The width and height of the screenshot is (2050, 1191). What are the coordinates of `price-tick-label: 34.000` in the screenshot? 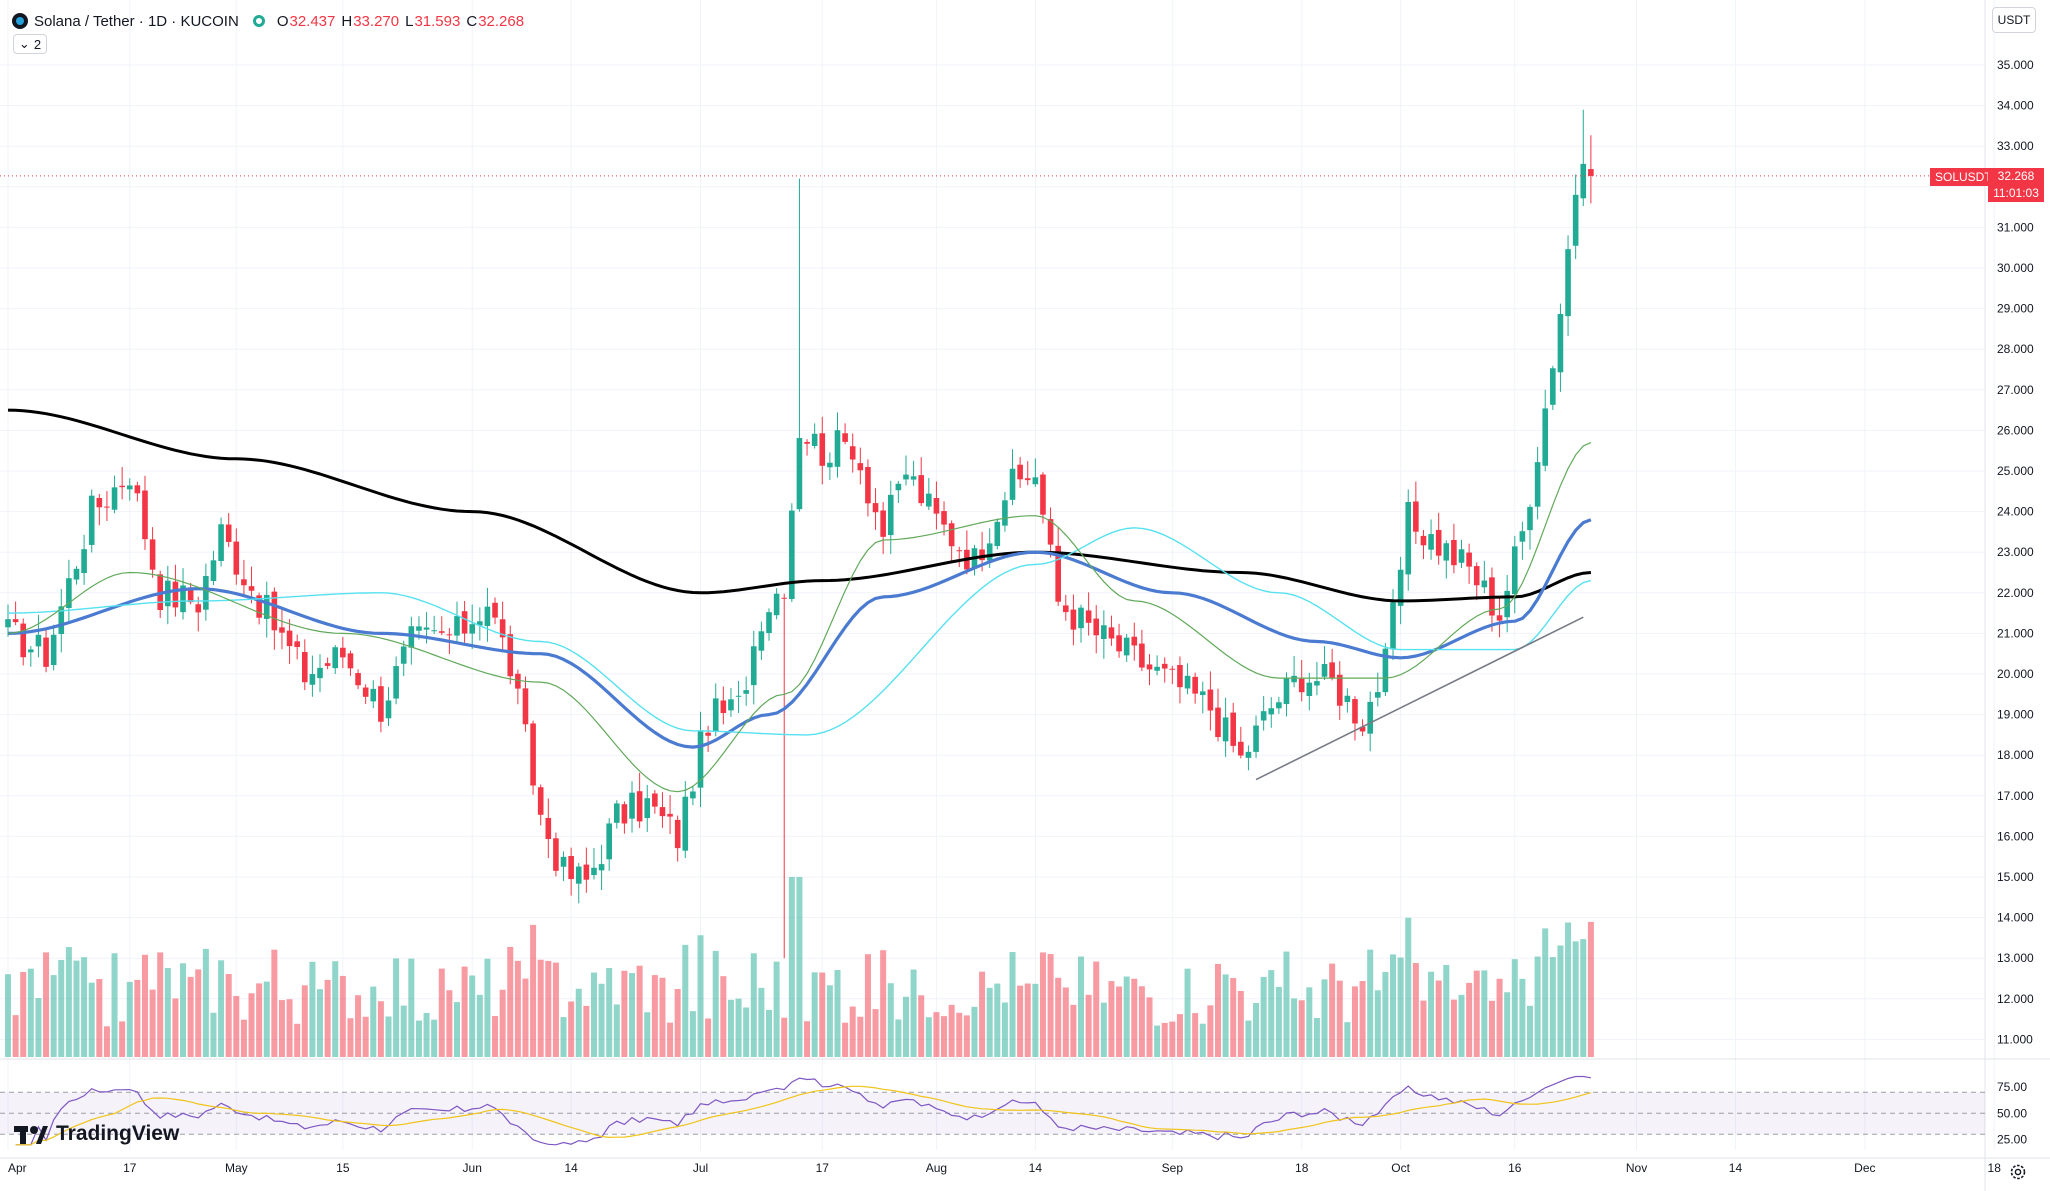 It's located at (2015, 106).